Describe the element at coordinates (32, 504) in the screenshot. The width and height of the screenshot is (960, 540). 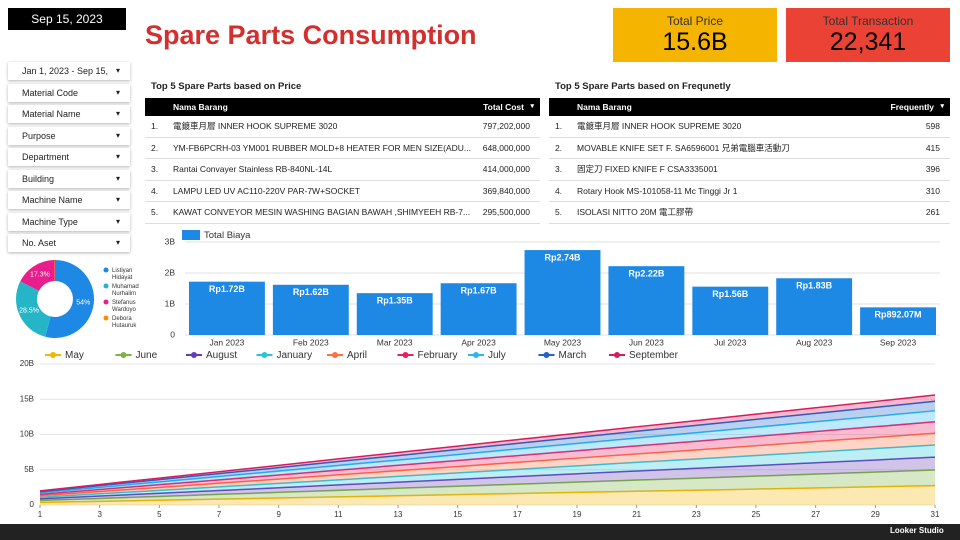
I see `y-tick-label: 0` at that location.